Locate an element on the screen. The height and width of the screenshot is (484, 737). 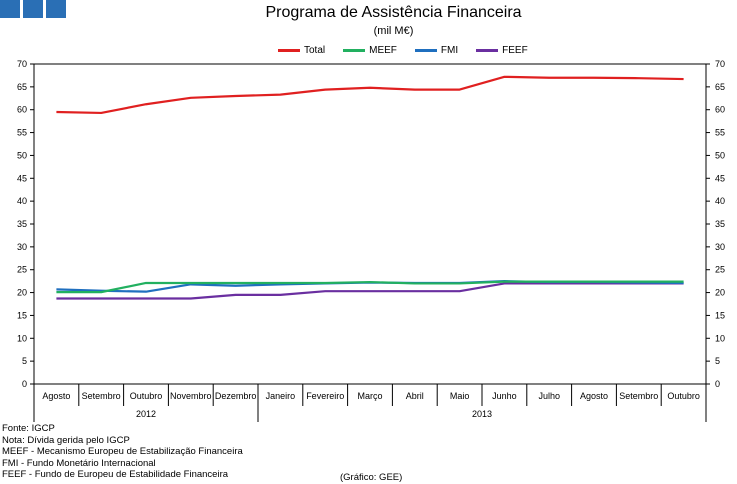
x-tick-label: Junho is located at coordinates (504, 396).